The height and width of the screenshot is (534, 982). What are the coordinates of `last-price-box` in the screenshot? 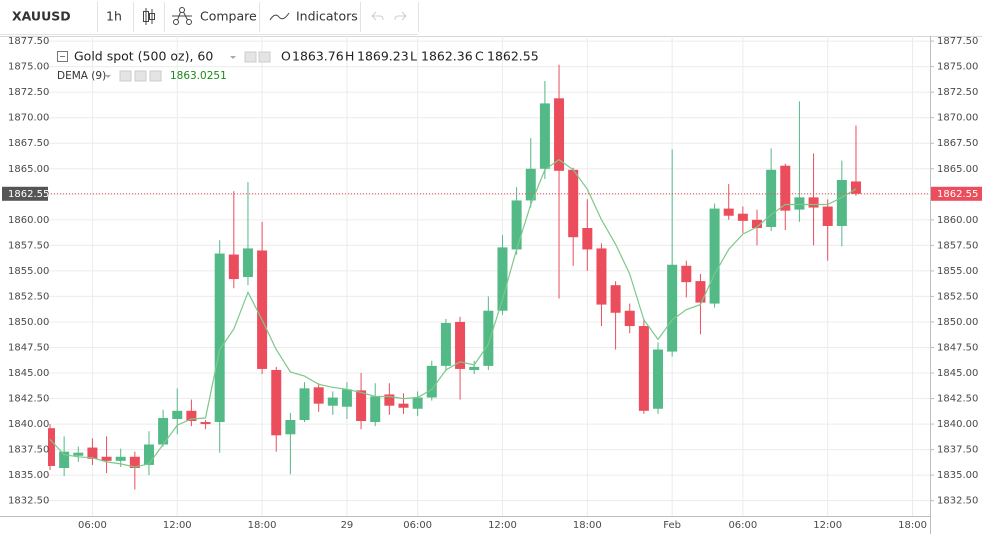 It's located at (956, 193).